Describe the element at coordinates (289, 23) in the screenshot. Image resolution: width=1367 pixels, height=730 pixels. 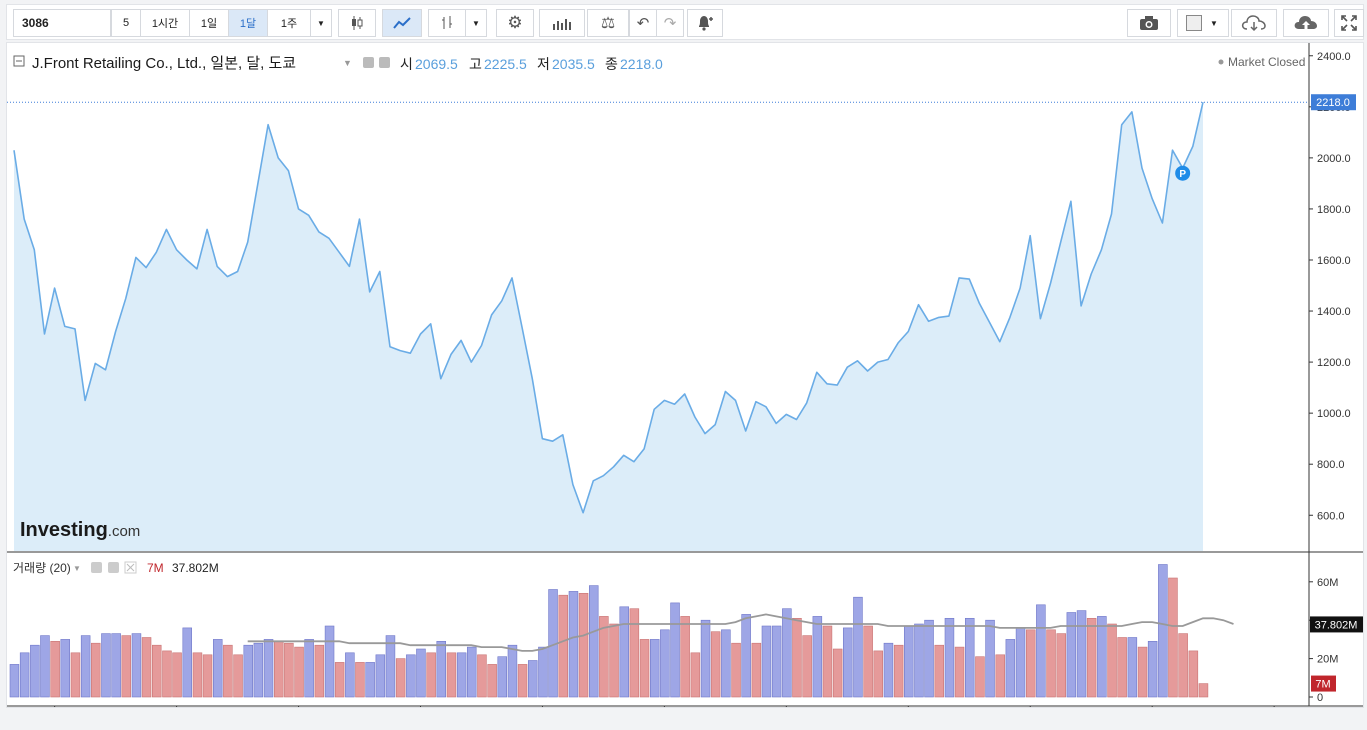
I see `interval-1w-button: 1주` at that location.